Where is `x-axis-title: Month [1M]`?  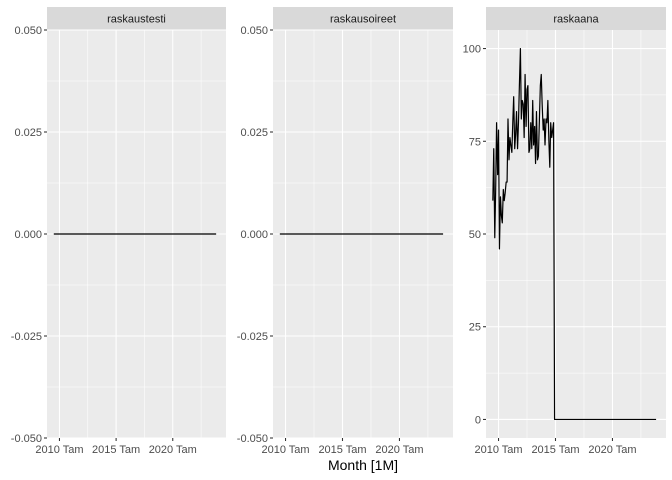
x-axis-title: Month [1M] is located at coordinates (363, 465).